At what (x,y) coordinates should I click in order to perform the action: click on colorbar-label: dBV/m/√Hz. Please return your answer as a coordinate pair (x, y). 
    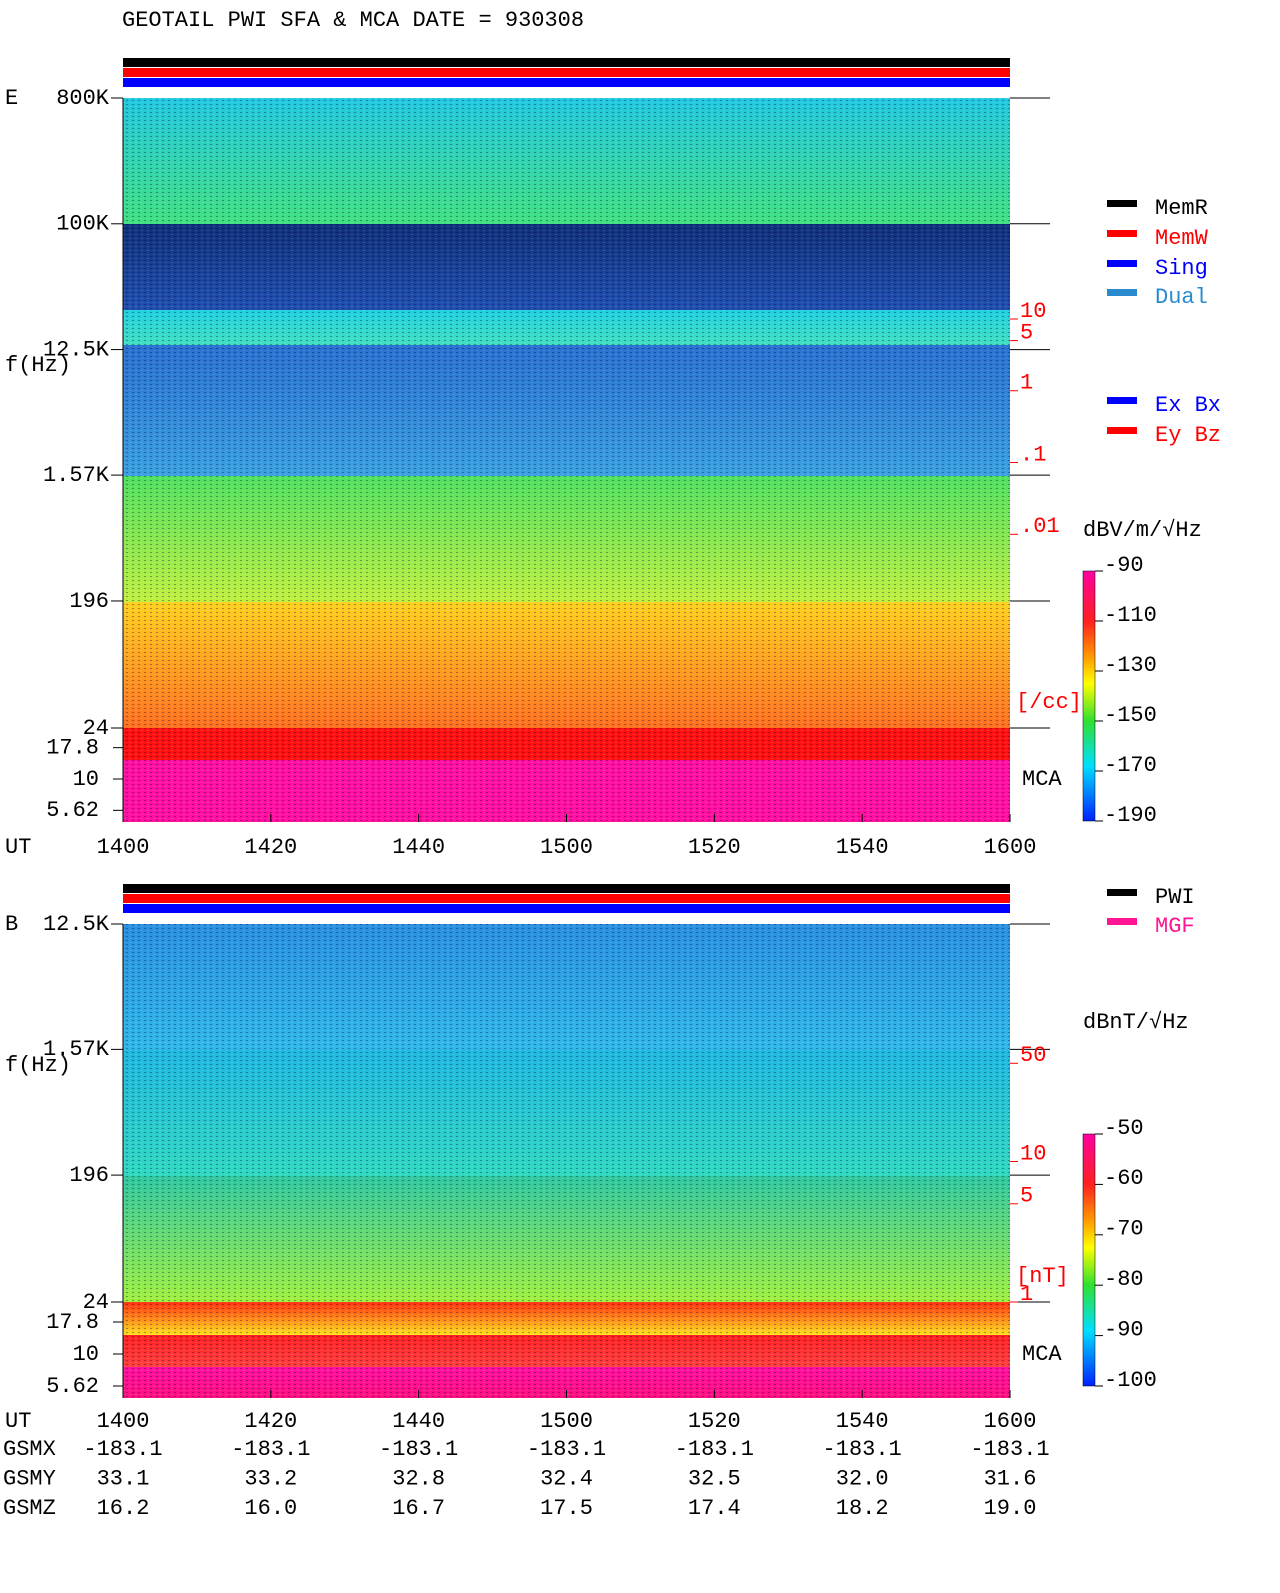
    Looking at the image, I should click on (1142, 530).